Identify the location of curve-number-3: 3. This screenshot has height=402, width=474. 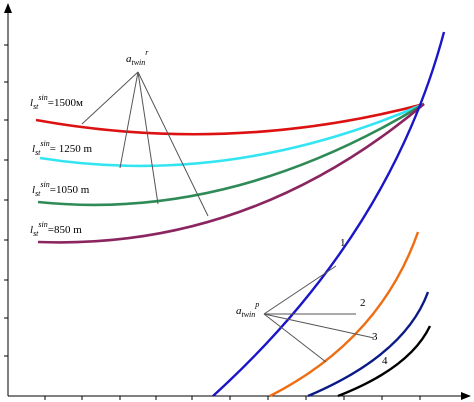
(375, 337).